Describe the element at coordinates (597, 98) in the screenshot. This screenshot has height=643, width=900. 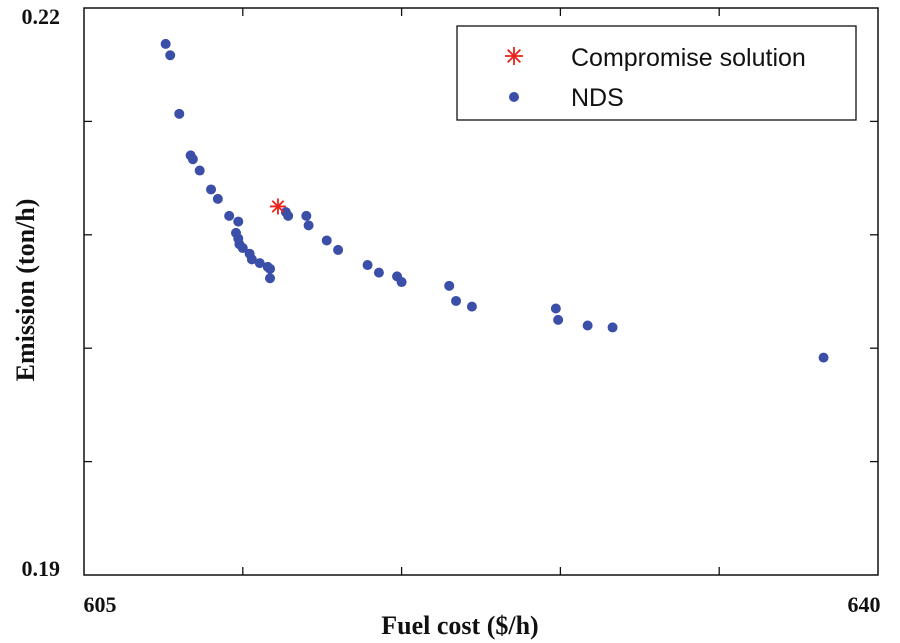
I see `legend-label-nds: NDS` at that location.